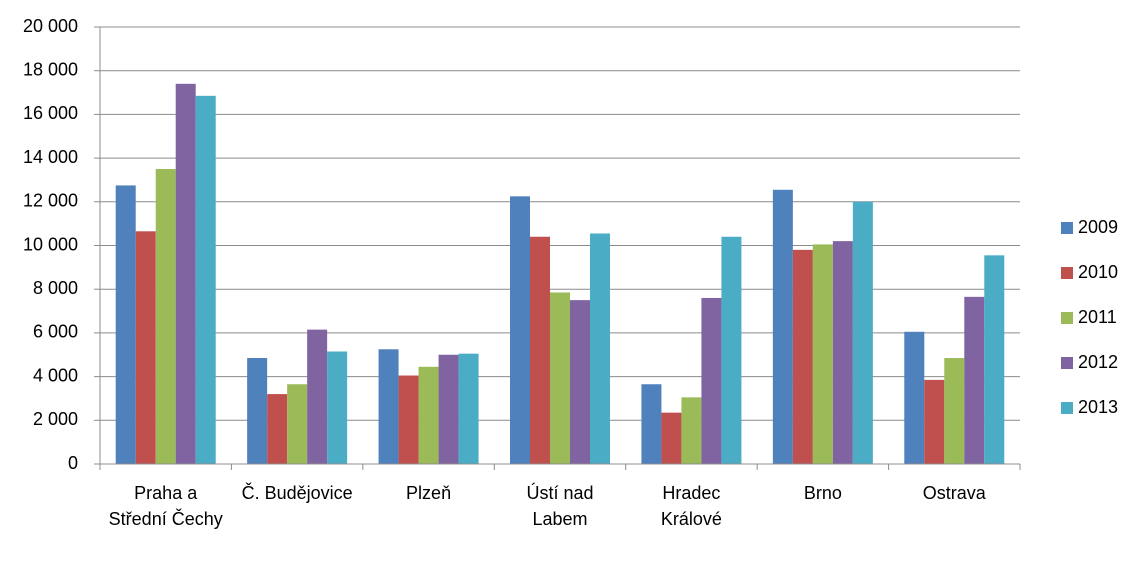 Image resolution: width=1141 pixels, height=572 pixels. I want to click on y-tick-label: 10 000, so click(50, 244).